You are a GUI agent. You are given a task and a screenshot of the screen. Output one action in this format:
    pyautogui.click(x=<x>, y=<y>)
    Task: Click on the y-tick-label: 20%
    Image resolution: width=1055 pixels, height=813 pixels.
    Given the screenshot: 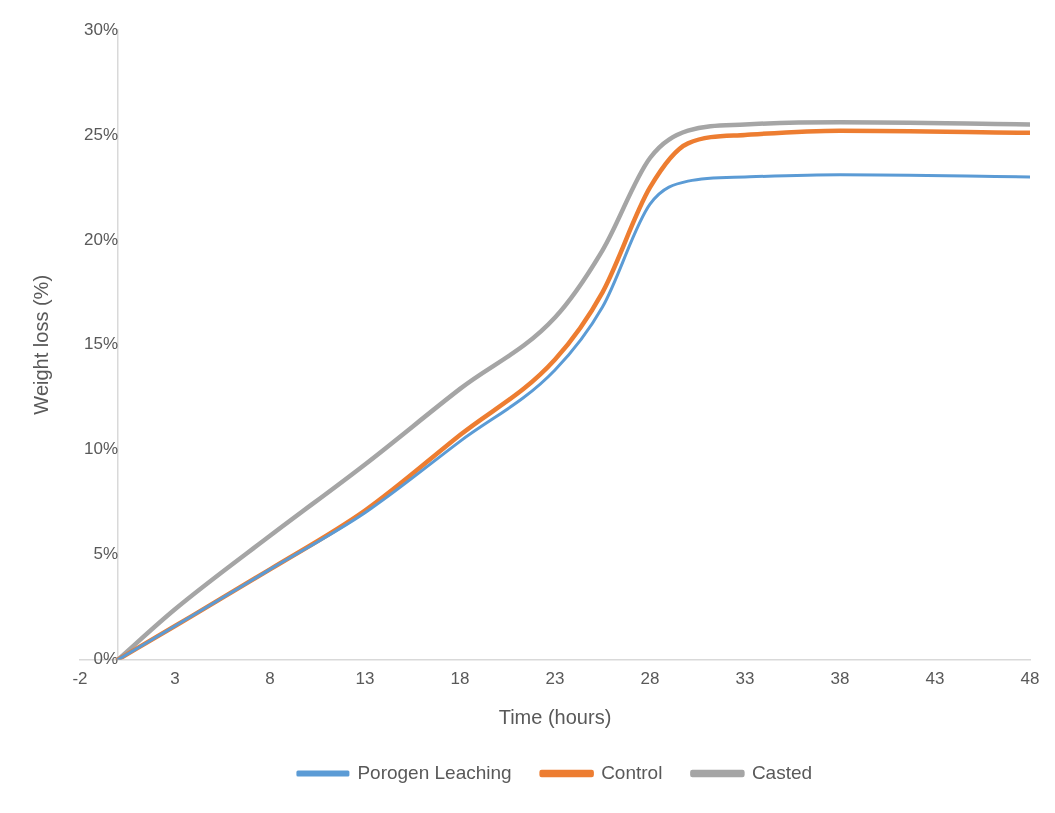 What is the action you would take?
    pyautogui.click(x=100, y=239)
    